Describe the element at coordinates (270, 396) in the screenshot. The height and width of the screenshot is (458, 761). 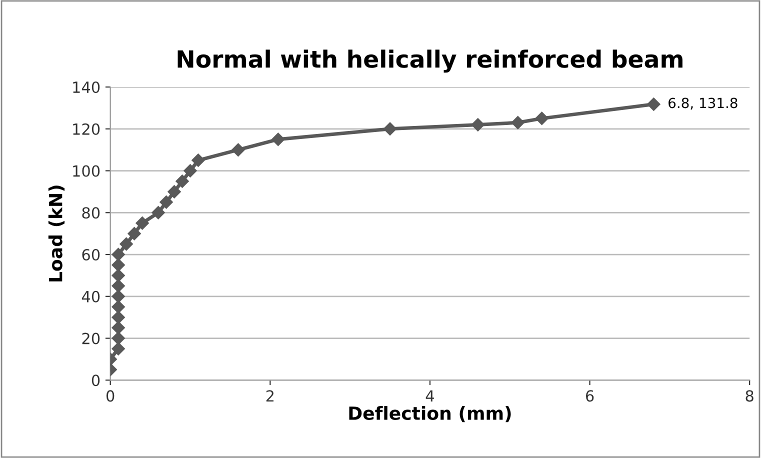
I see `x-tick-label: 2` at that location.